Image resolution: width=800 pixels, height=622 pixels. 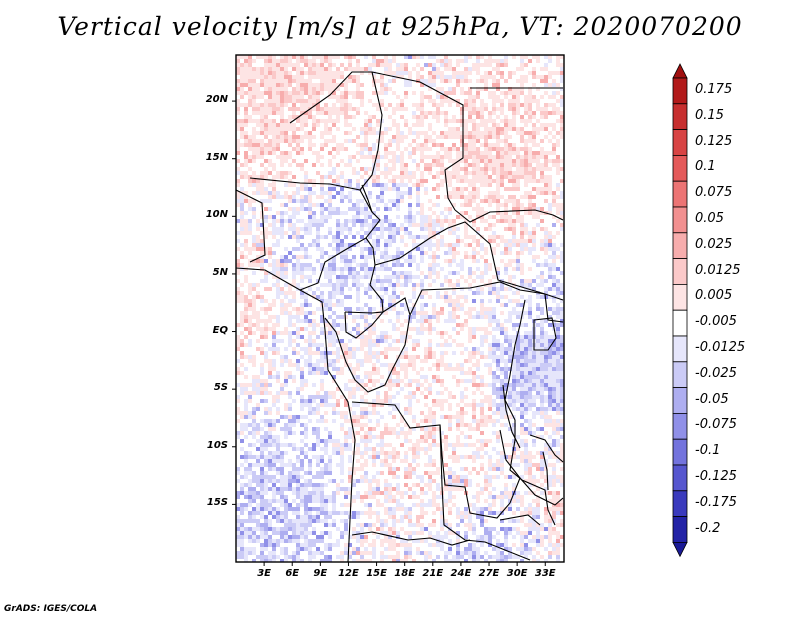 What do you see at coordinates (709, 218) in the screenshot?
I see `colorbar-label: 0.05` at bounding box center [709, 218].